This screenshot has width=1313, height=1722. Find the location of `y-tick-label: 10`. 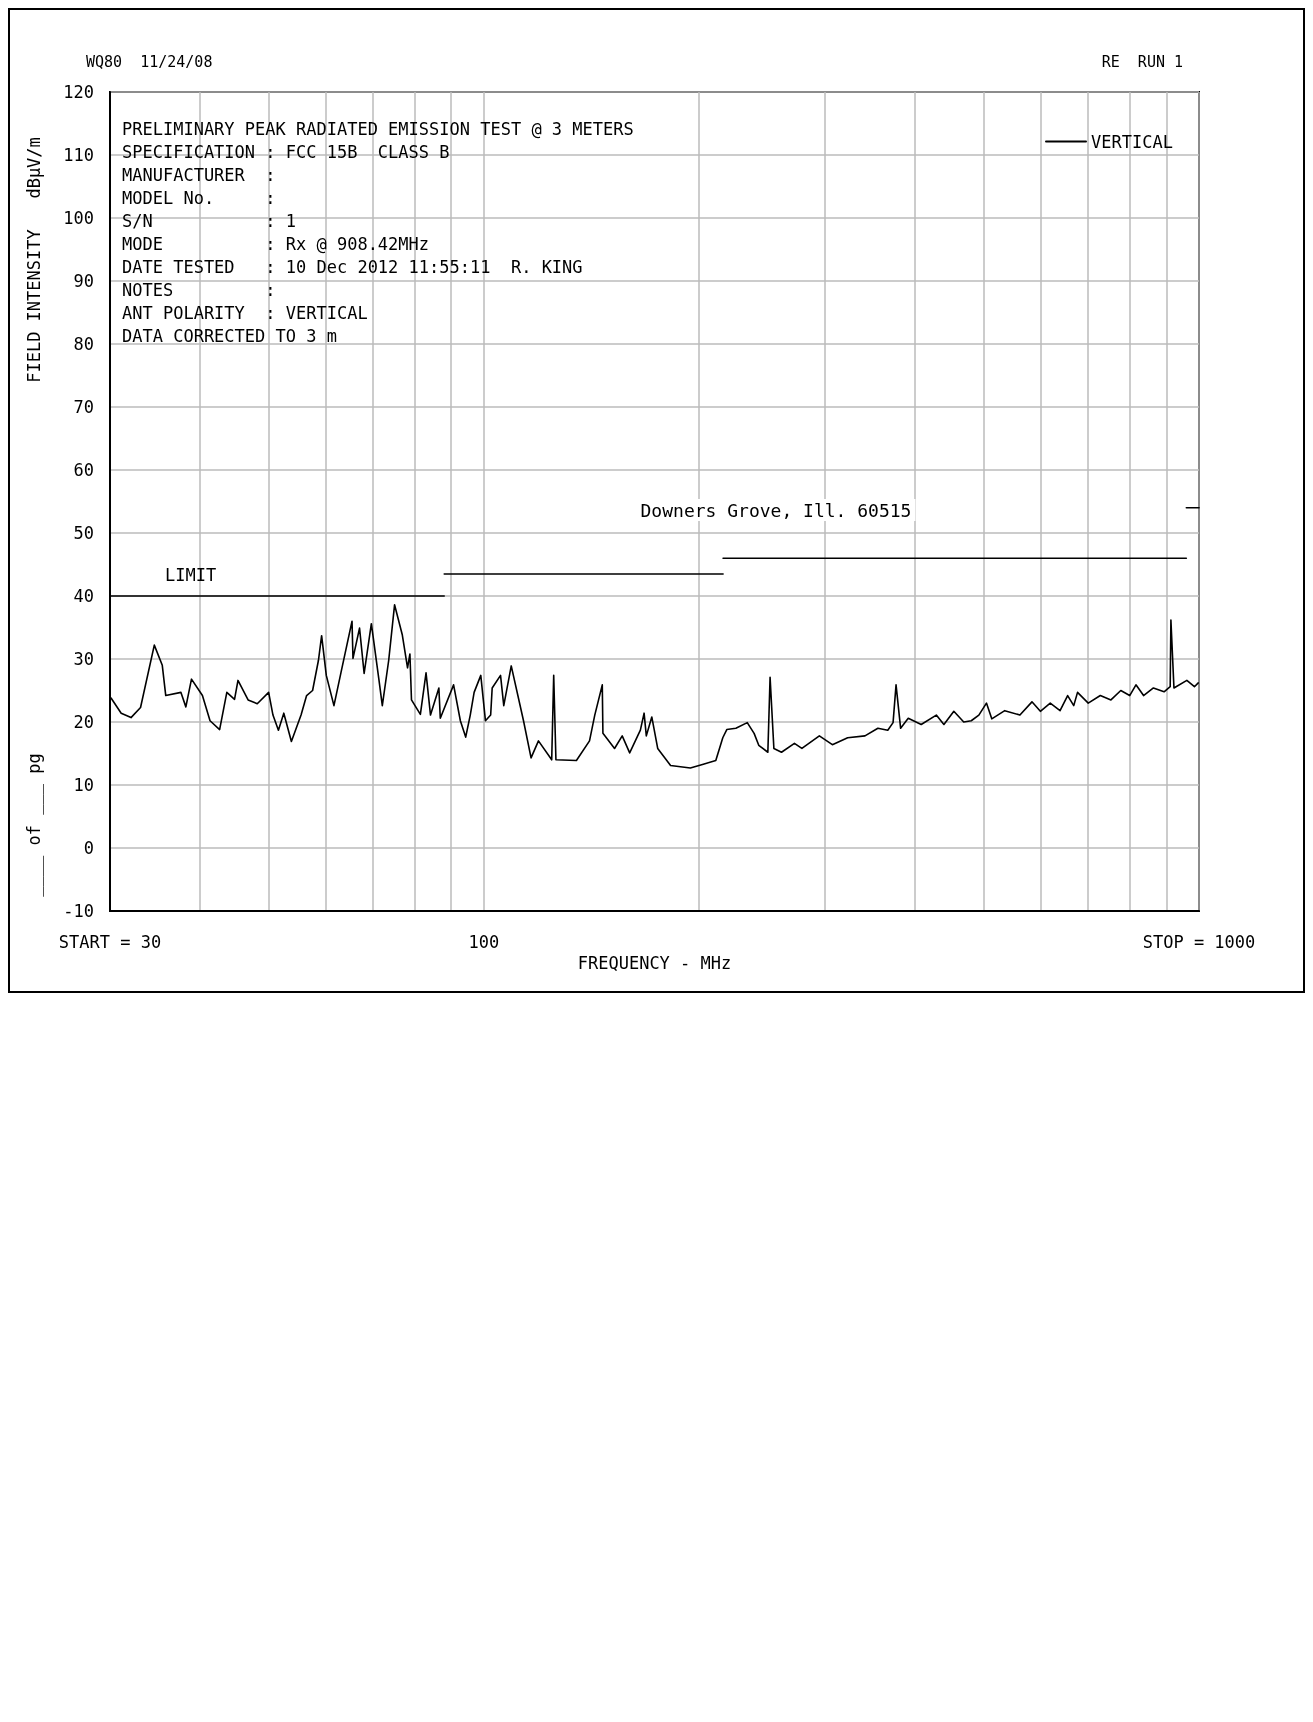

y-tick-label: 10 is located at coordinates (83, 785).